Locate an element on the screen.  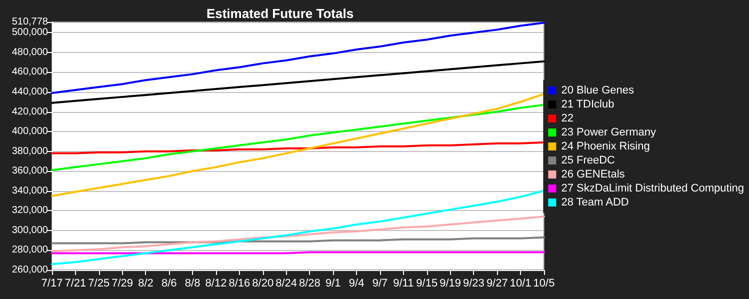
x-tick-label: 9/15 is located at coordinates (427, 284).